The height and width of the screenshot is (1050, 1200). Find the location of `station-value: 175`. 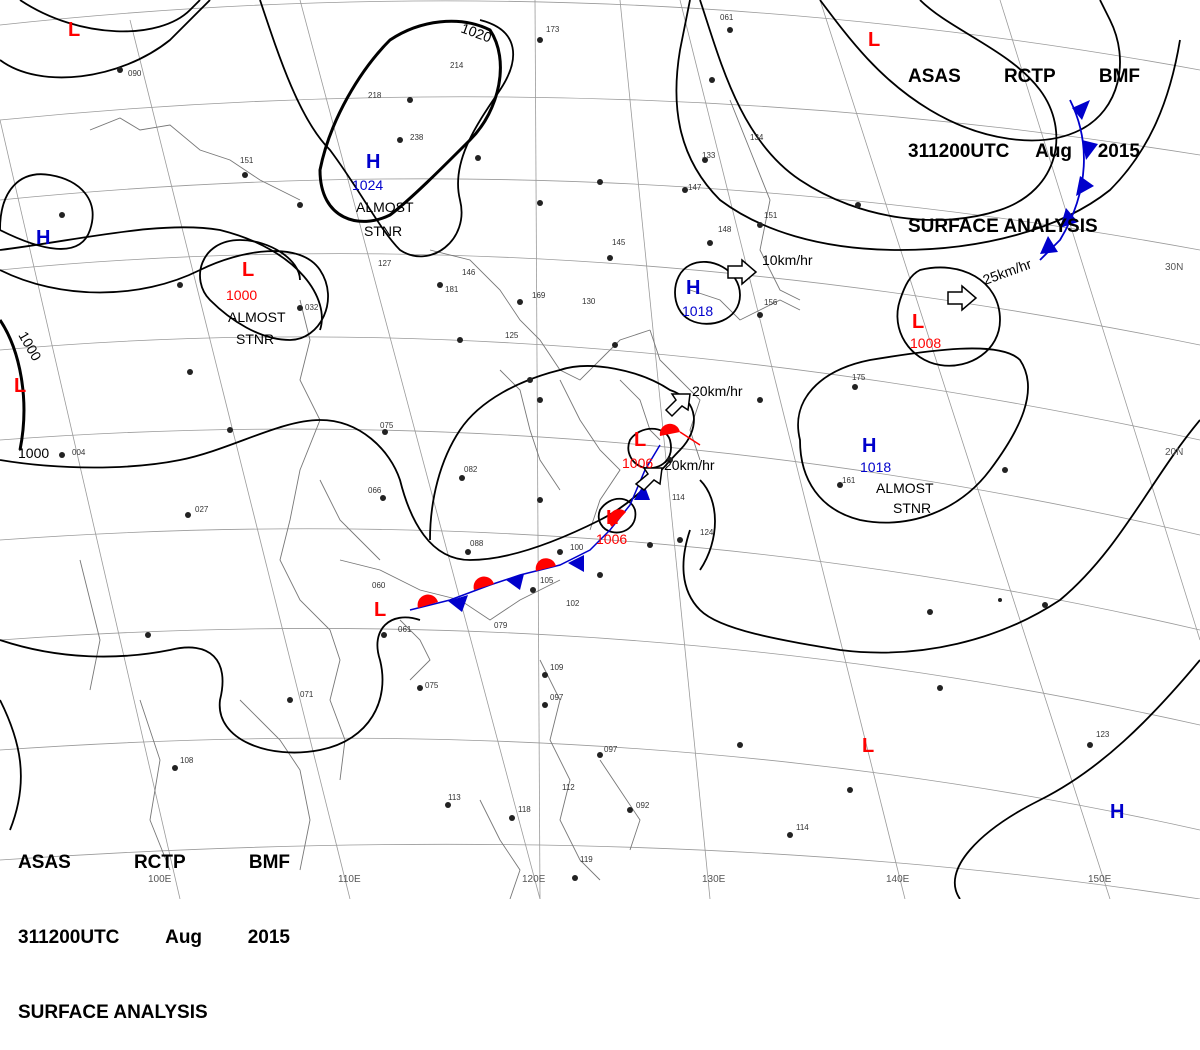

station-value: 175 is located at coordinates (859, 377).